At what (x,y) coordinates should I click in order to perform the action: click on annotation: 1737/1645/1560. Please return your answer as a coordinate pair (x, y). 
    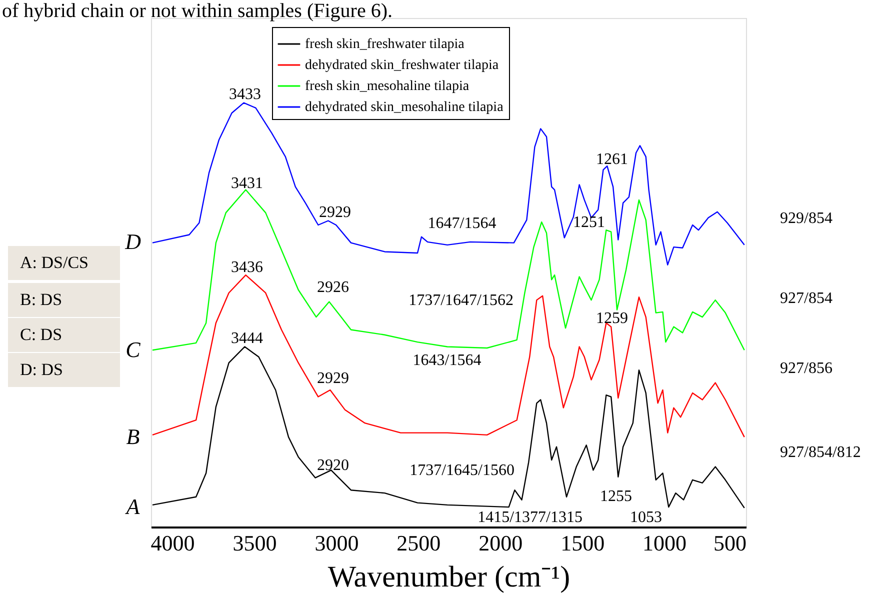
    Looking at the image, I should click on (462, 470).